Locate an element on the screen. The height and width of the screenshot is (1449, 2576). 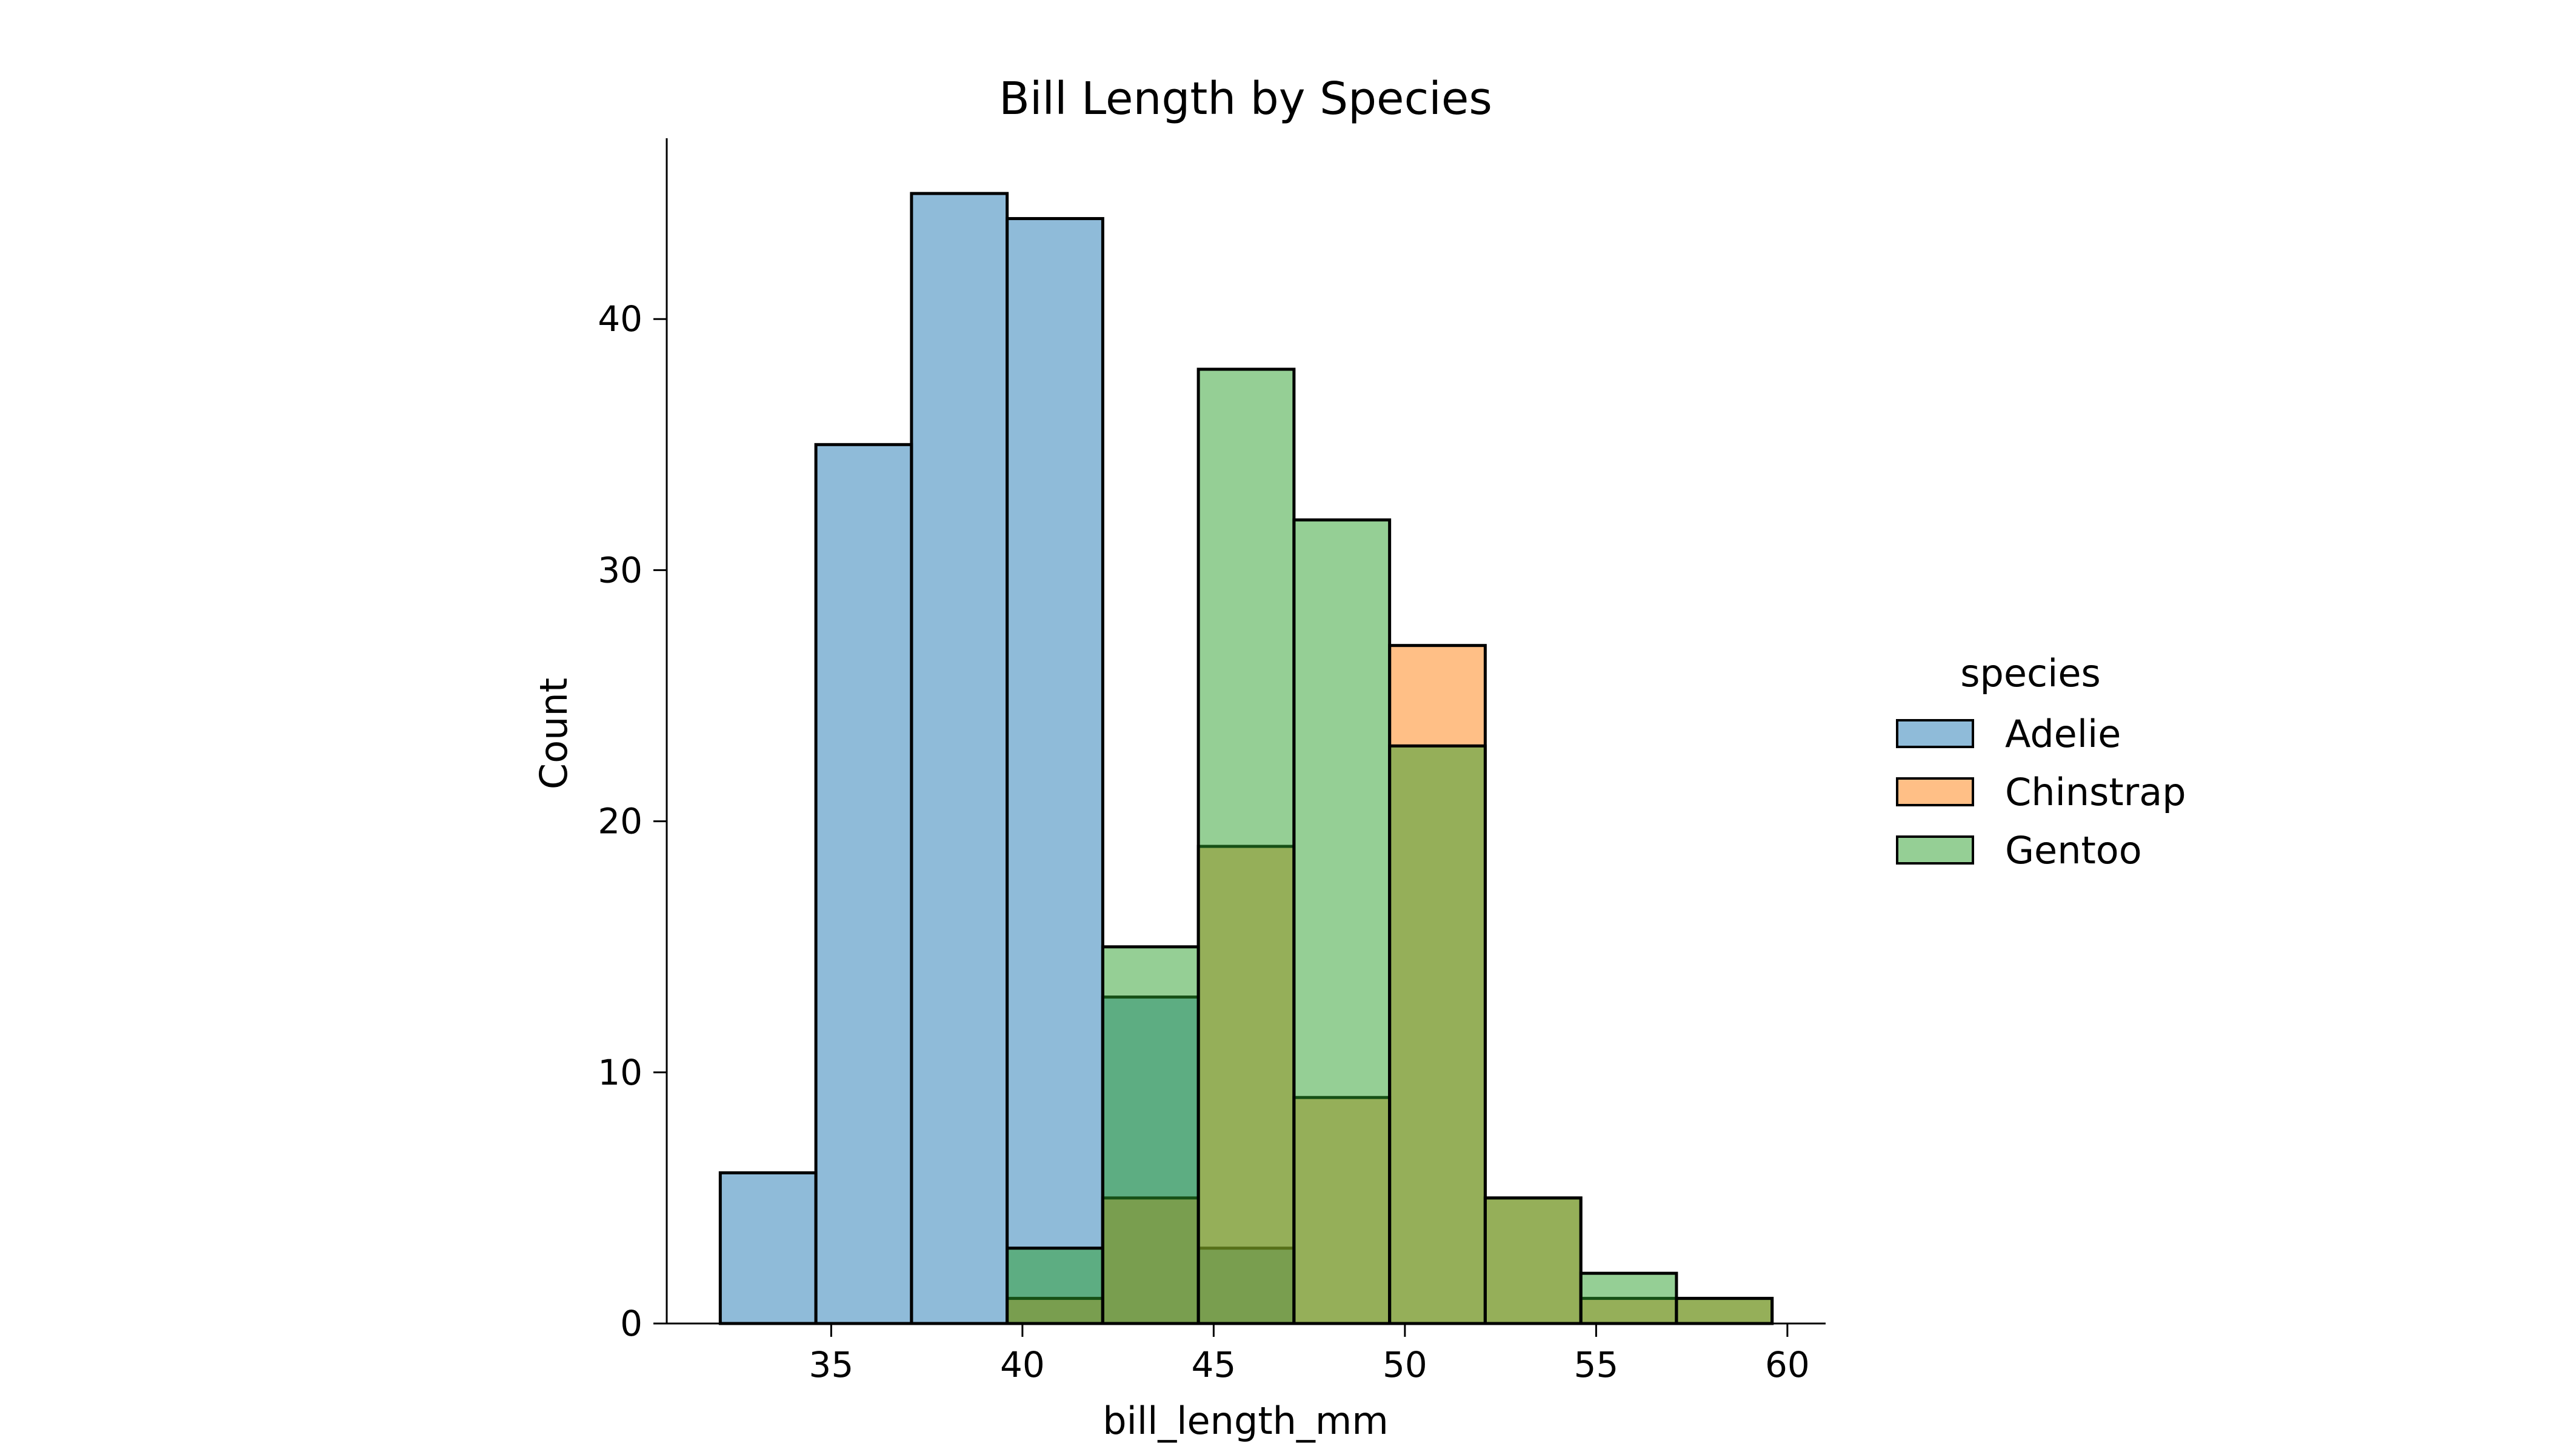
x-tick-label-55: 55 is located at coordinates (1595, 1364).